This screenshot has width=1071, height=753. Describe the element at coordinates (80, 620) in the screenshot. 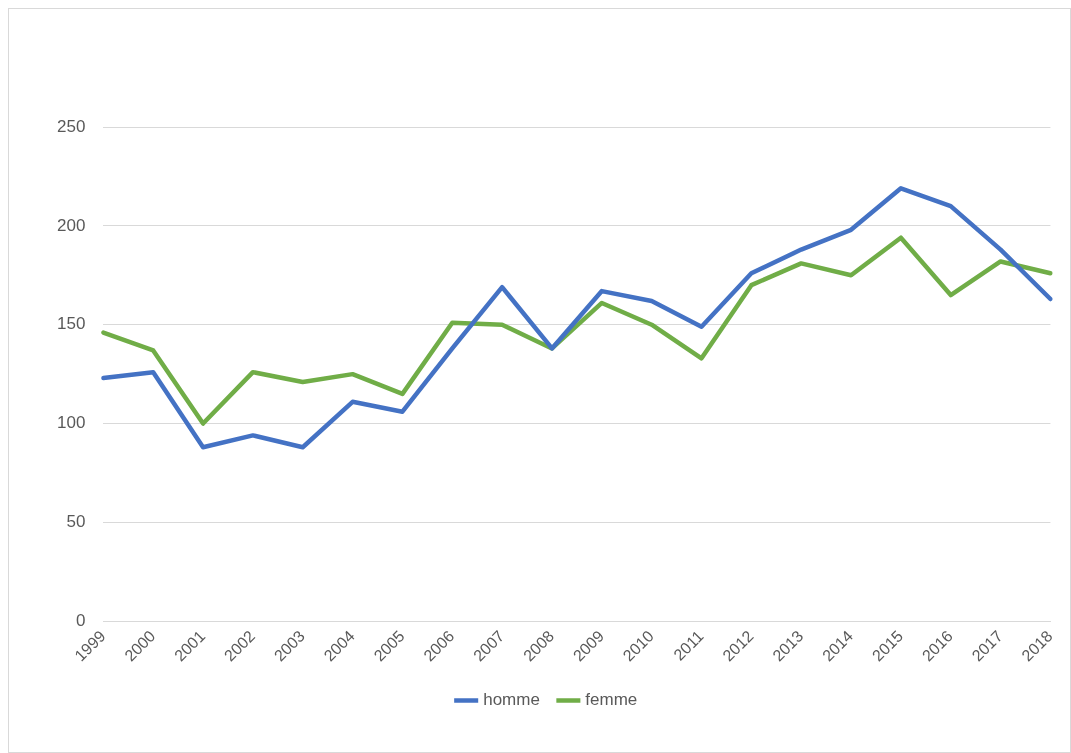

I see `y-tick-label: 0` at that location.